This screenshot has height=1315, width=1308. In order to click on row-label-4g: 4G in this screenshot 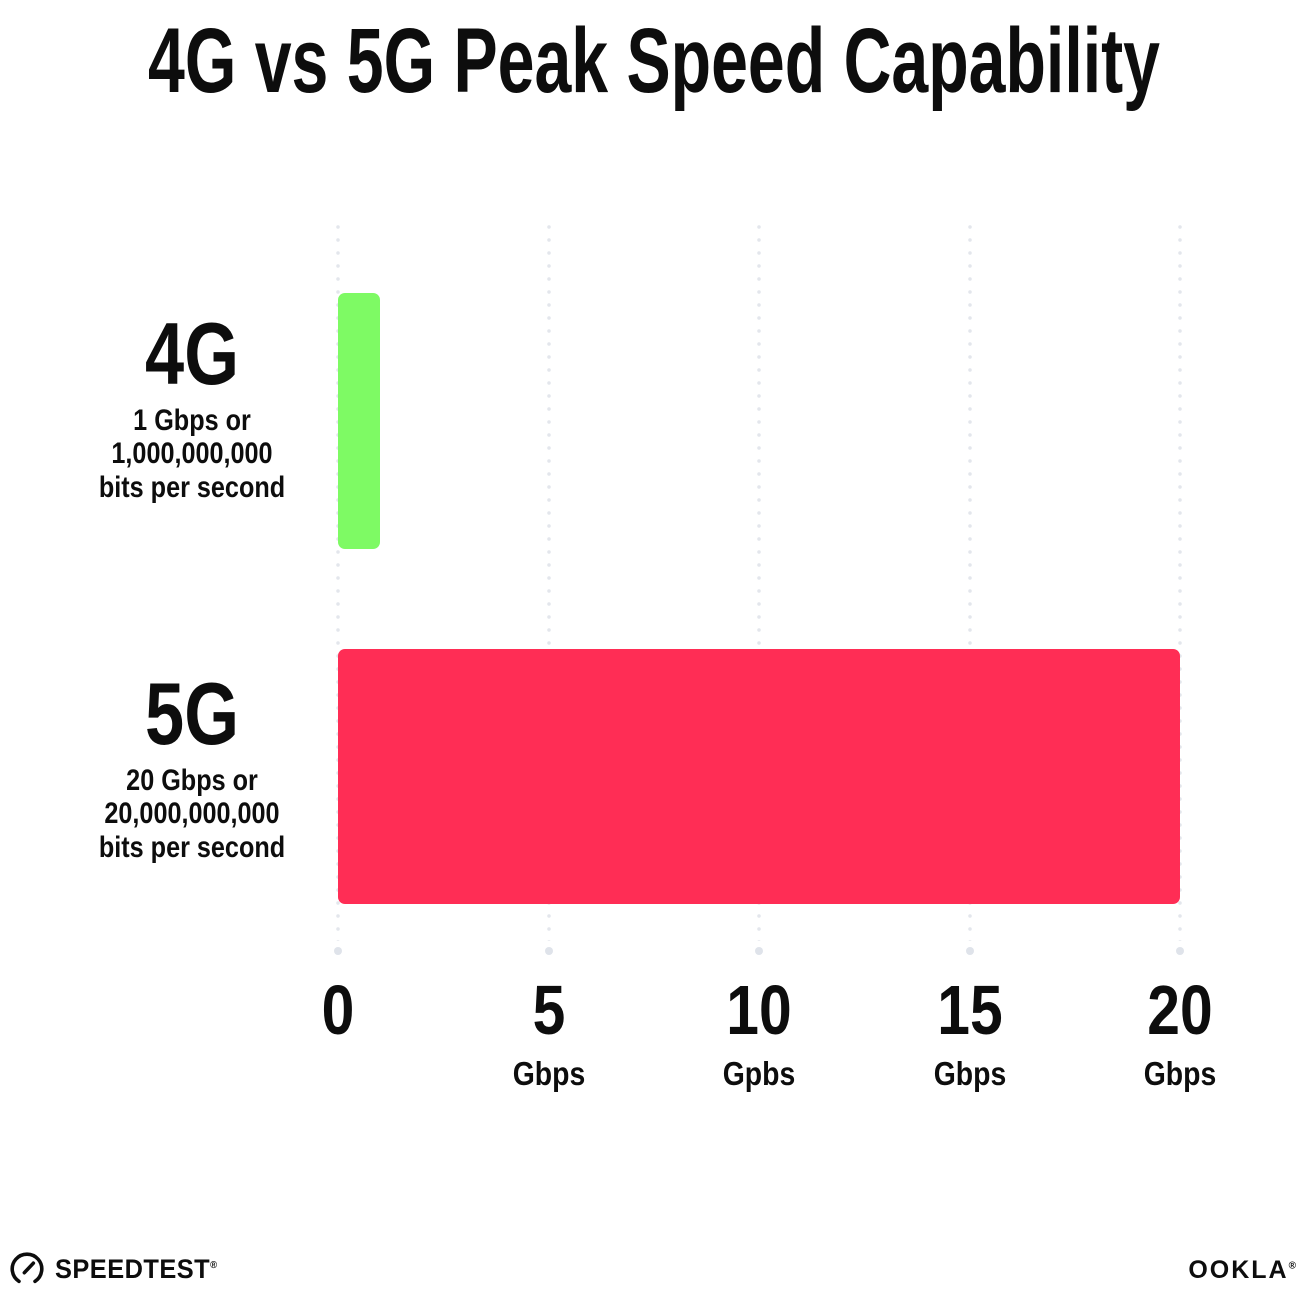, I will do `click(192, 353)`.